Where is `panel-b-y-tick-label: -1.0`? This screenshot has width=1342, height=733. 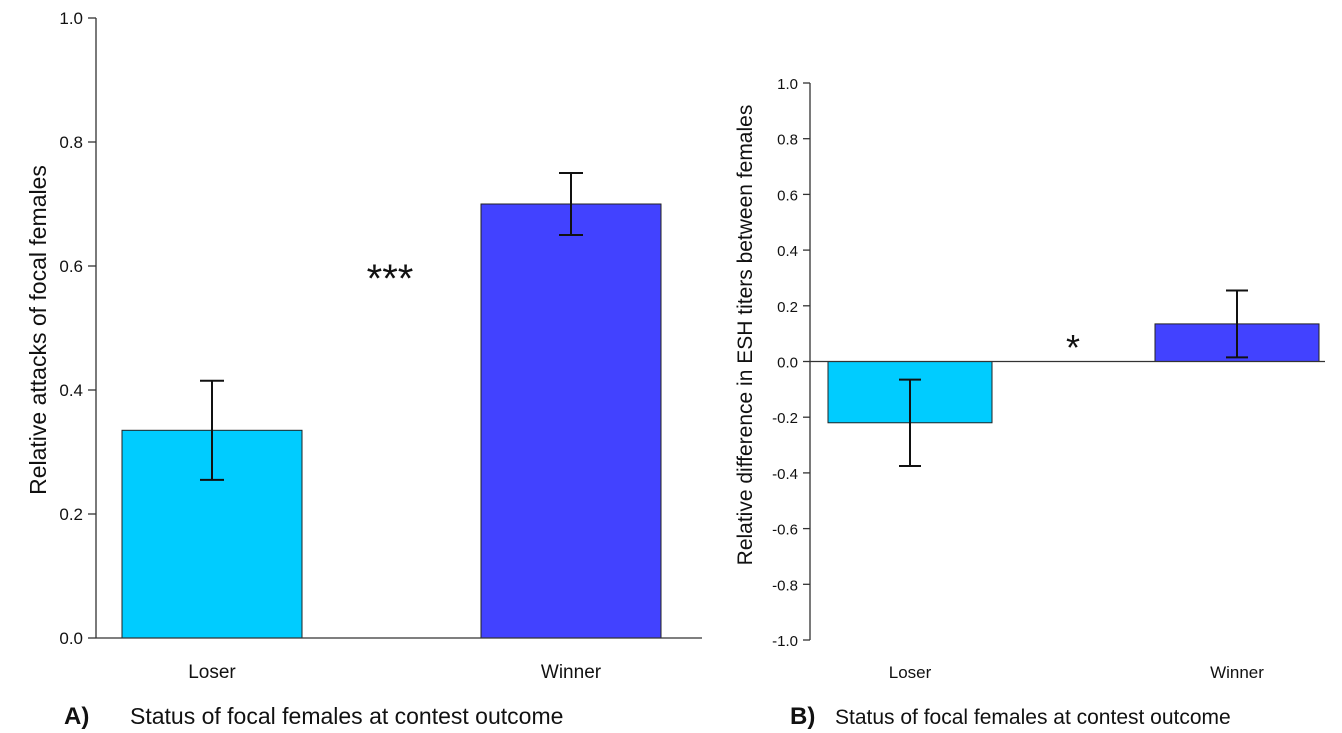 panel-b-y-tick-label: -1.0 is located at coordinates (785, 641).